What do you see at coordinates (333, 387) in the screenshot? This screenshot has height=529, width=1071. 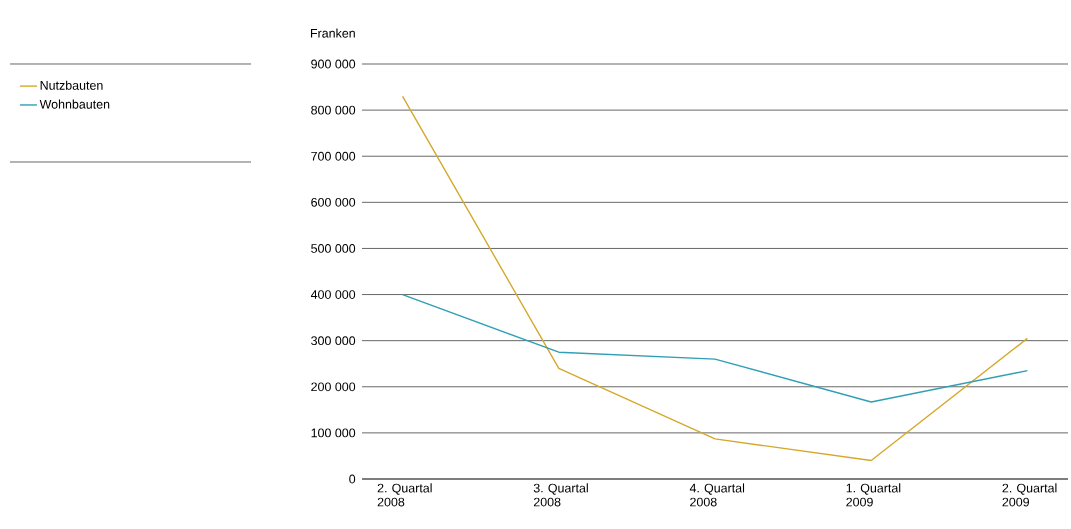 I see `y-tick-label: 200 000` at bounding box center [333, 387].